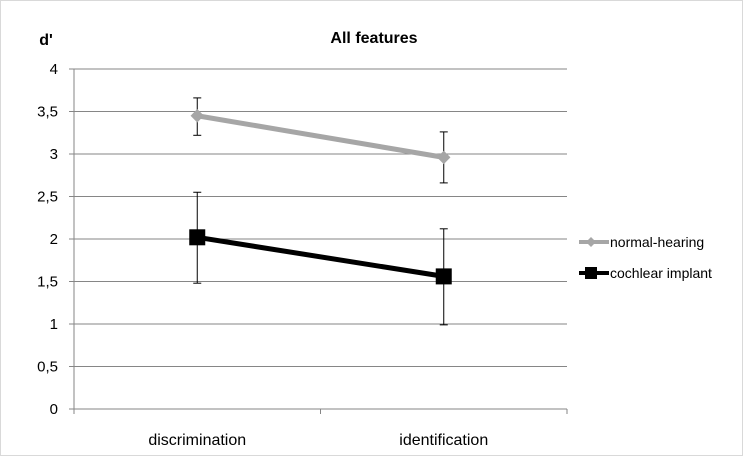 The image size is (743, 456). I want to click on chart-title: All features, so click(373, 38).